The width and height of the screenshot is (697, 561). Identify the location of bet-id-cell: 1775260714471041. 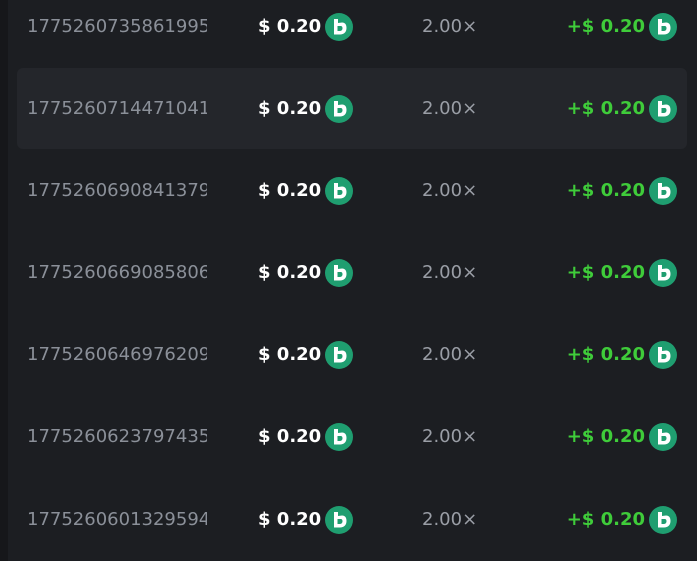
(117, 108).